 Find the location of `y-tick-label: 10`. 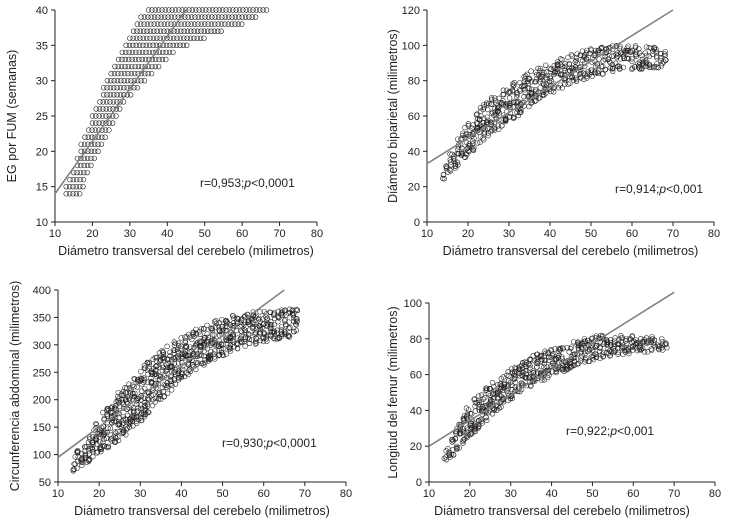

y-tick-label: 10 is located at coordinates (42, 223).